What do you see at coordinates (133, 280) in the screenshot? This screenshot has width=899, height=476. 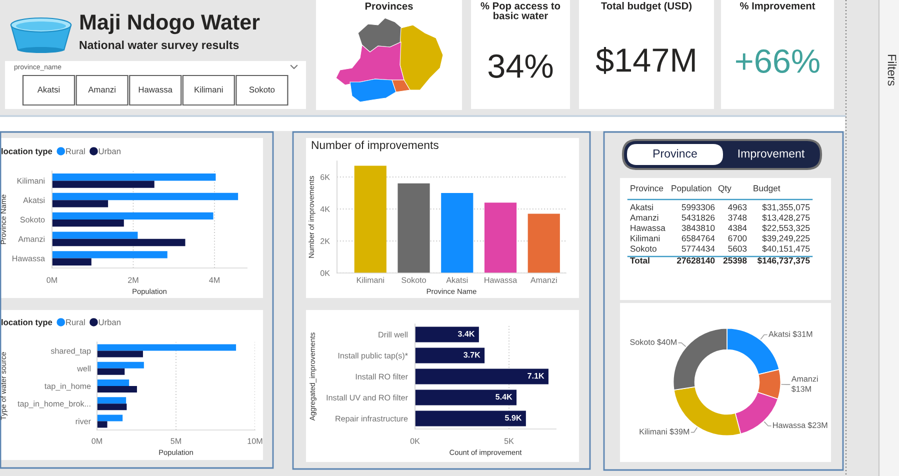 I see `x-tick-label: 2M` at bounding box center [133, 280].